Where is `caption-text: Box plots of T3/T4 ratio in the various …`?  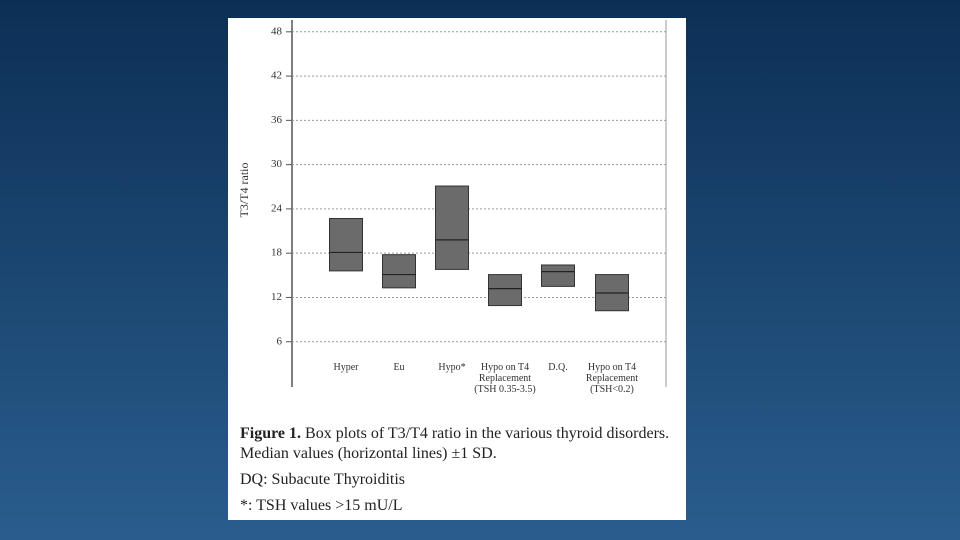
caption-text: Box plots of T3/T4 ratio in the various … is located at coordinates (455, 443).